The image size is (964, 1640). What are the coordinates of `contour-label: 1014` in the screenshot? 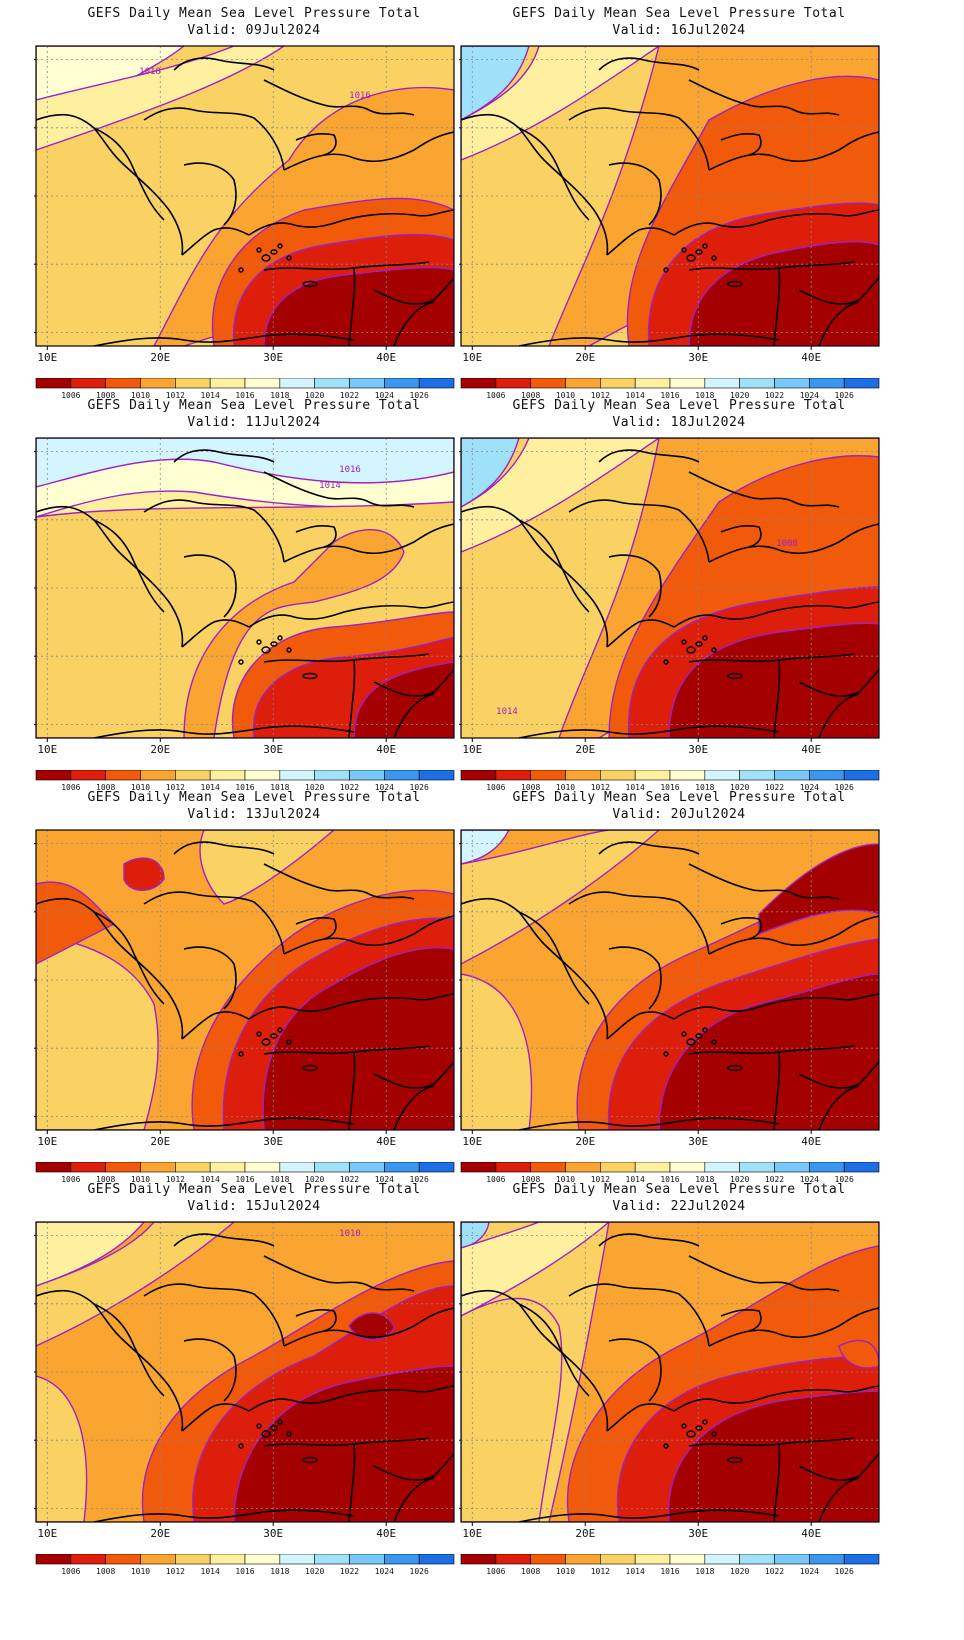 It's located at (507, 712).